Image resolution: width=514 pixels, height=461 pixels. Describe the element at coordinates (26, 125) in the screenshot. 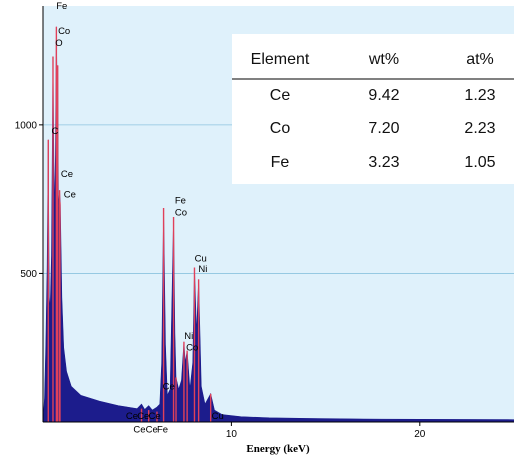

I see `y-tick-label: 1000` at that location.